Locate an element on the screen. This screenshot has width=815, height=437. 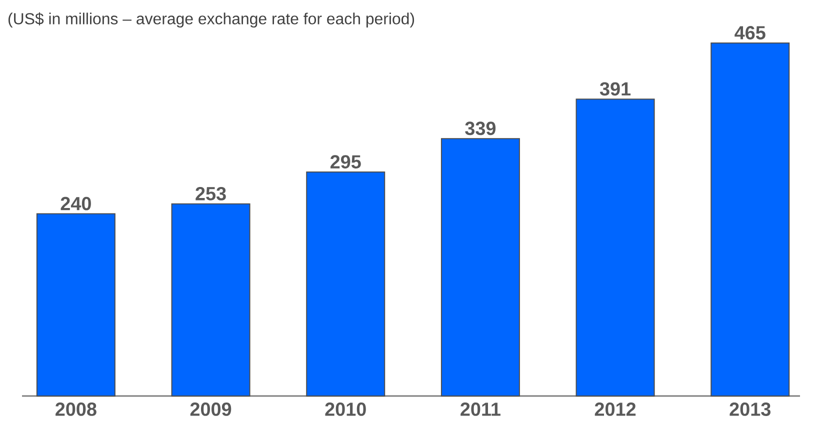
x-tick-label: 2012 is located at coordinates (615, 409).